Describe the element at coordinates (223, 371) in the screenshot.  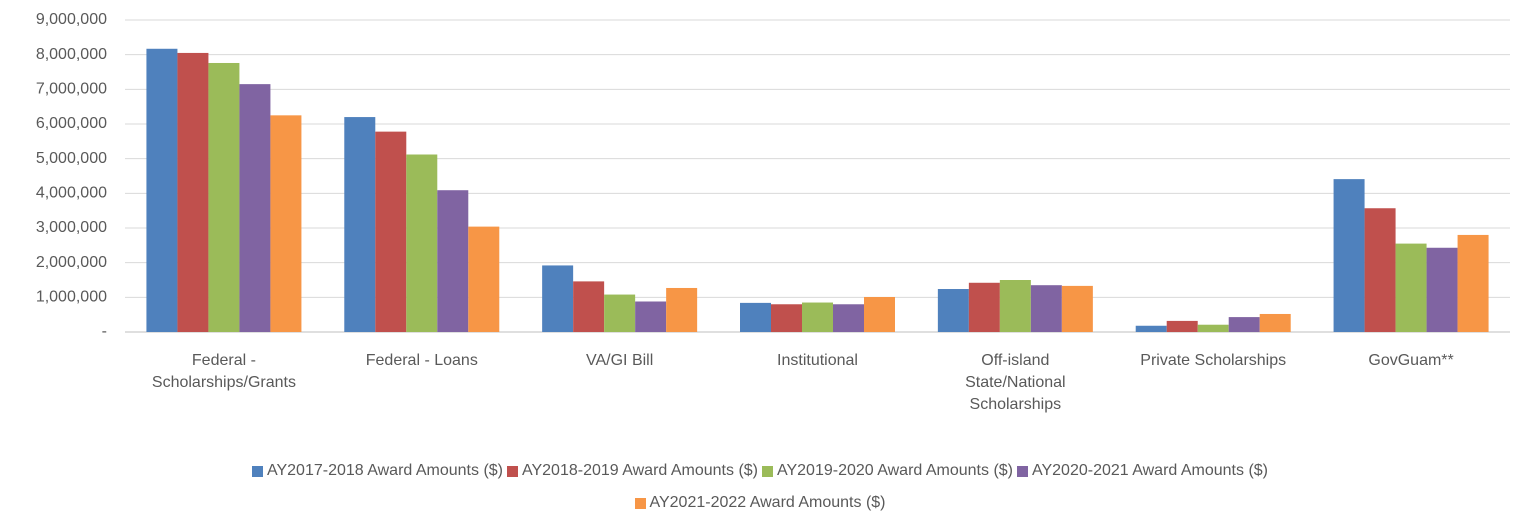
I see `x-tick-label: Federal - Scholarships/Grants` at that location.